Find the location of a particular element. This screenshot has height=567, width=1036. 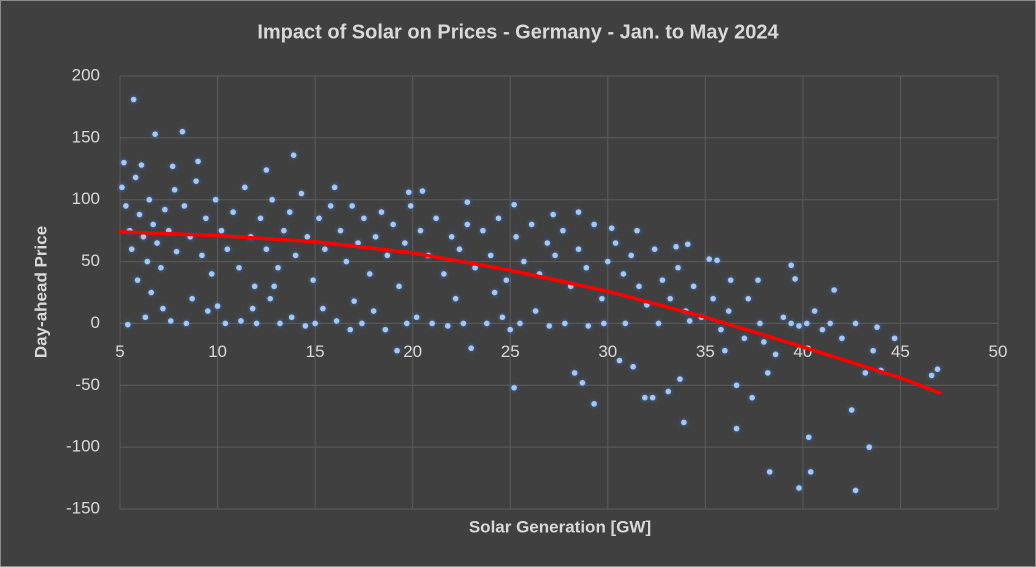

y-tick-label: 100 is located at coordinates (86, 198).